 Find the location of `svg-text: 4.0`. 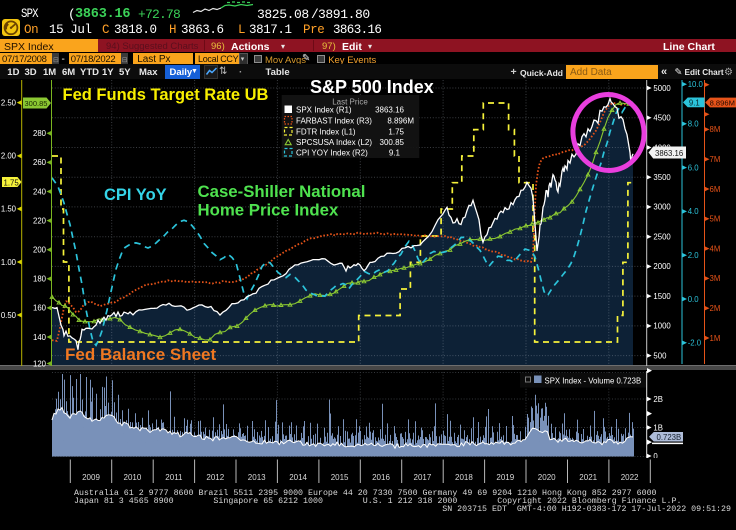

svg-text: 4.0 is located at coordinates (694, 211).